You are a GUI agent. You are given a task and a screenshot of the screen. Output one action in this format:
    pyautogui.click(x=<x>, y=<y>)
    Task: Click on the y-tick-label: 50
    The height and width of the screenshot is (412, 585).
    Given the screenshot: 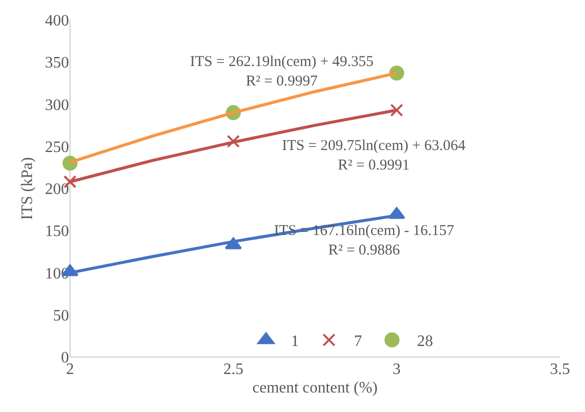 What is the action you would take?
    pyautogui.click(x=61, y=315)
    